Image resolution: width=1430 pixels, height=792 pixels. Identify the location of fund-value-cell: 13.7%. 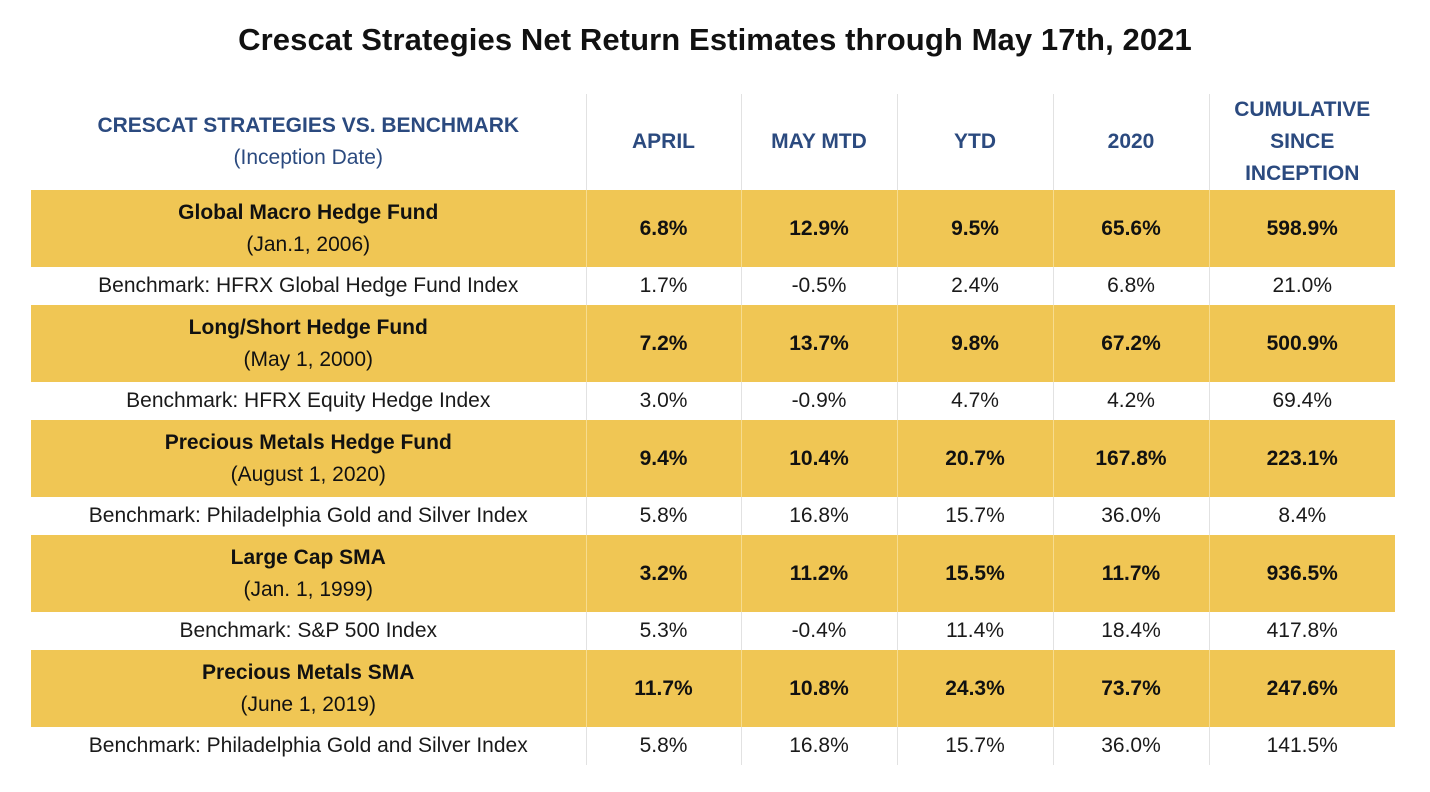
(818, 343).